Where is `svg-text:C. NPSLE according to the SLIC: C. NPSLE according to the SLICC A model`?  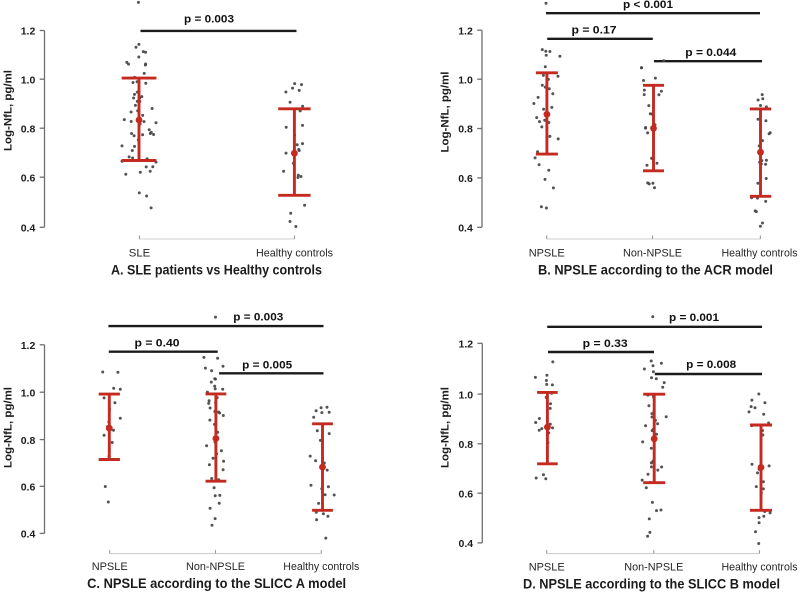
svg-text:C. NPSLE according to the SLIC: C. NPSLE according to the SLICC A model is located at coordinates (216, 583).